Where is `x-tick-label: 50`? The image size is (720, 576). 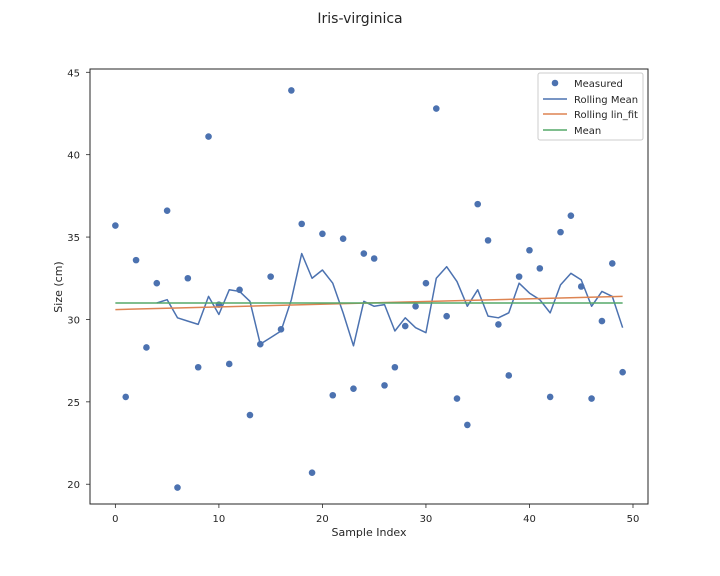 x-tick-label: 50 is located at coordinates (633, 519).